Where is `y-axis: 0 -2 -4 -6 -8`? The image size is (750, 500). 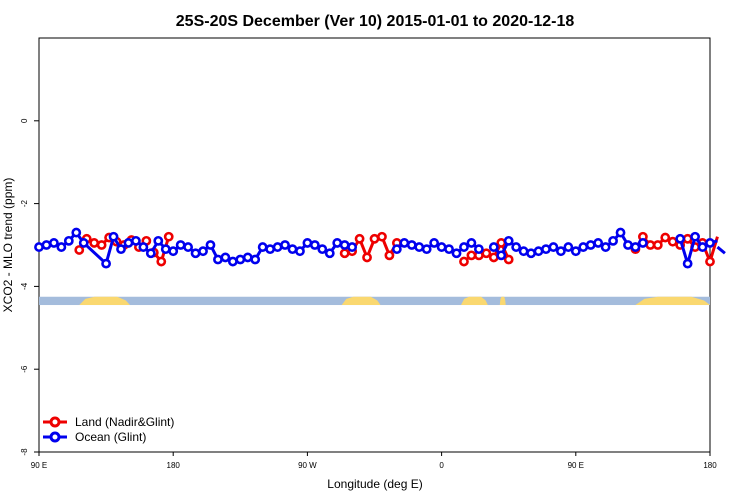
y-axis: 0 -2 -4 -6 -8 is located at coordinates (29, 287).